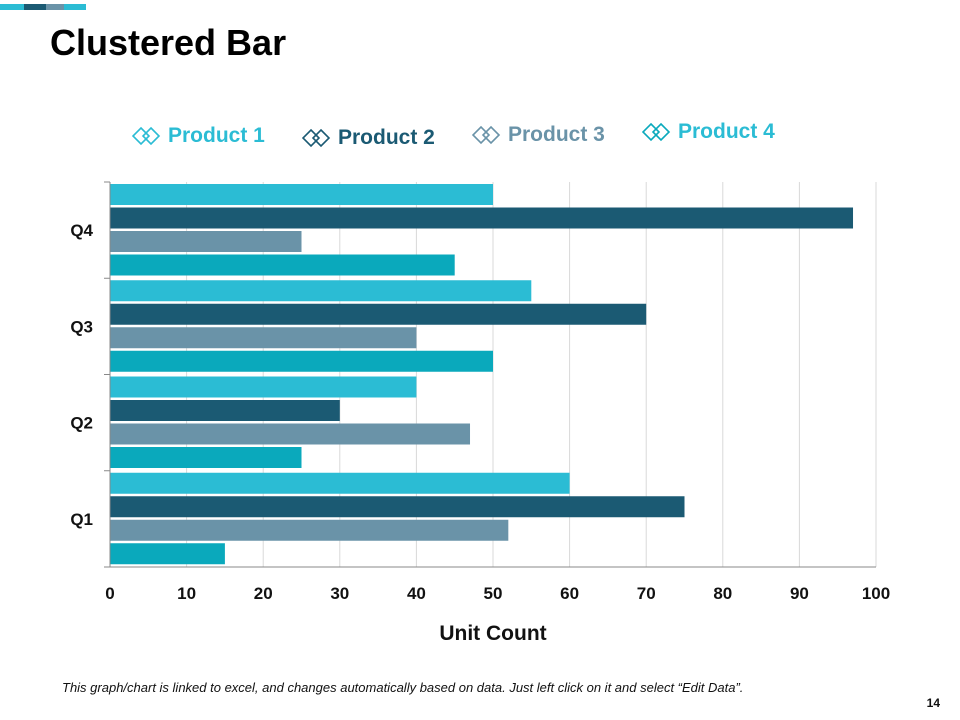 The width and height of the screenshot is (960, 720). Describe the element at coordinates (876, 593) in the screenshot. I see `x-tick-label: 100` at that location.